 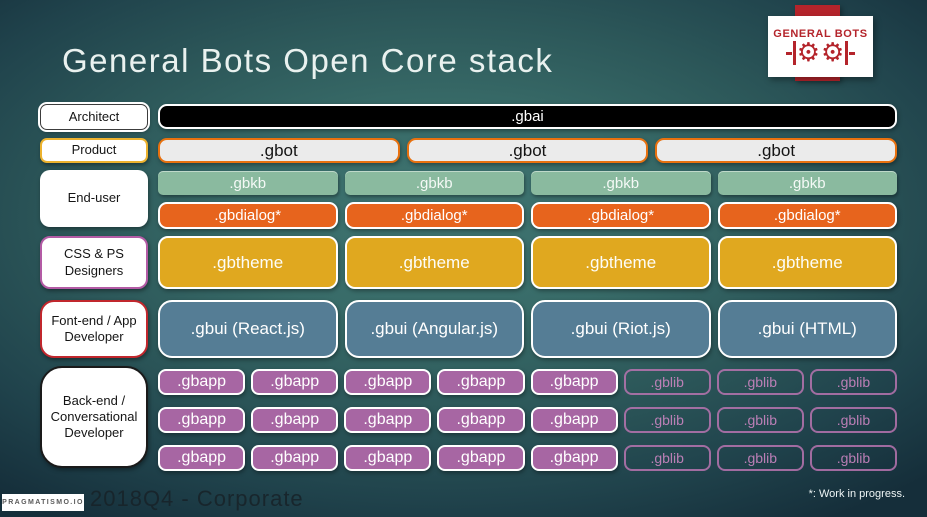 I want to click on role-label-line: Designers, so click(x=94, y=270).